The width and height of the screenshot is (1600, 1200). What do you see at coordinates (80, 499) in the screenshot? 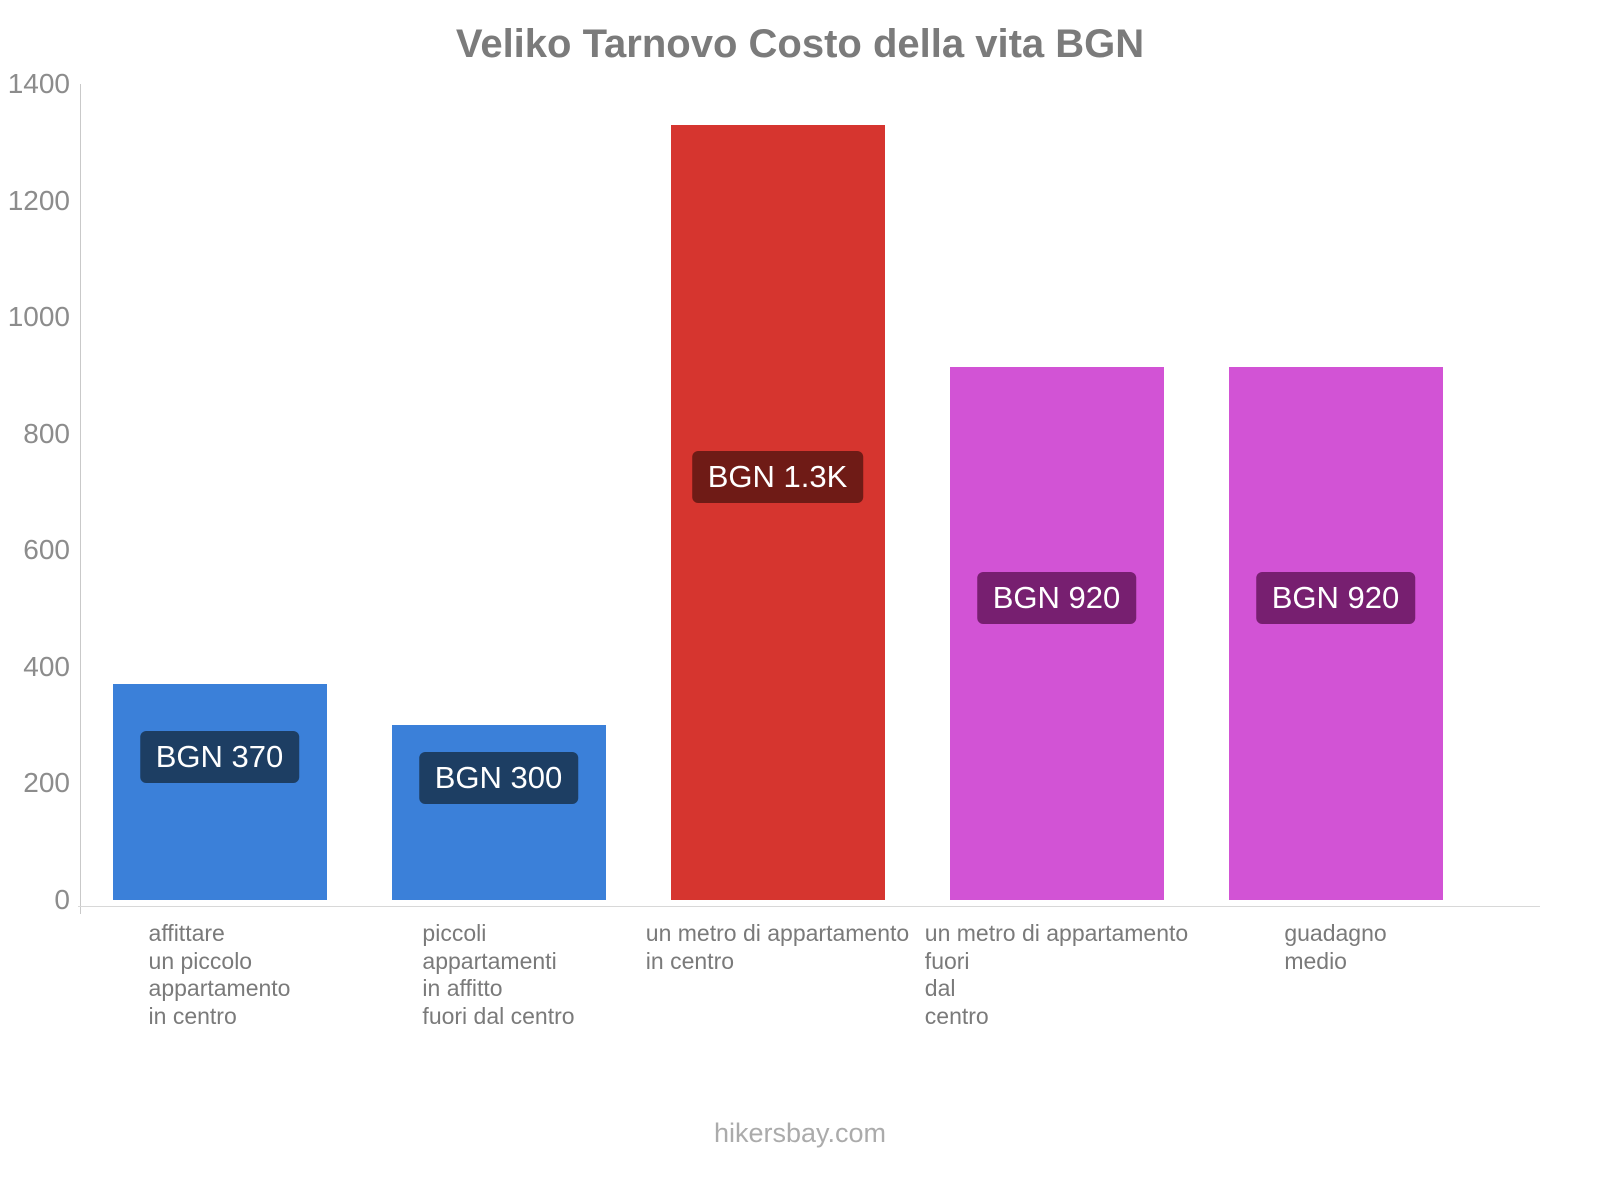
I see `y-axis-line` at bounding box center [80, 499].